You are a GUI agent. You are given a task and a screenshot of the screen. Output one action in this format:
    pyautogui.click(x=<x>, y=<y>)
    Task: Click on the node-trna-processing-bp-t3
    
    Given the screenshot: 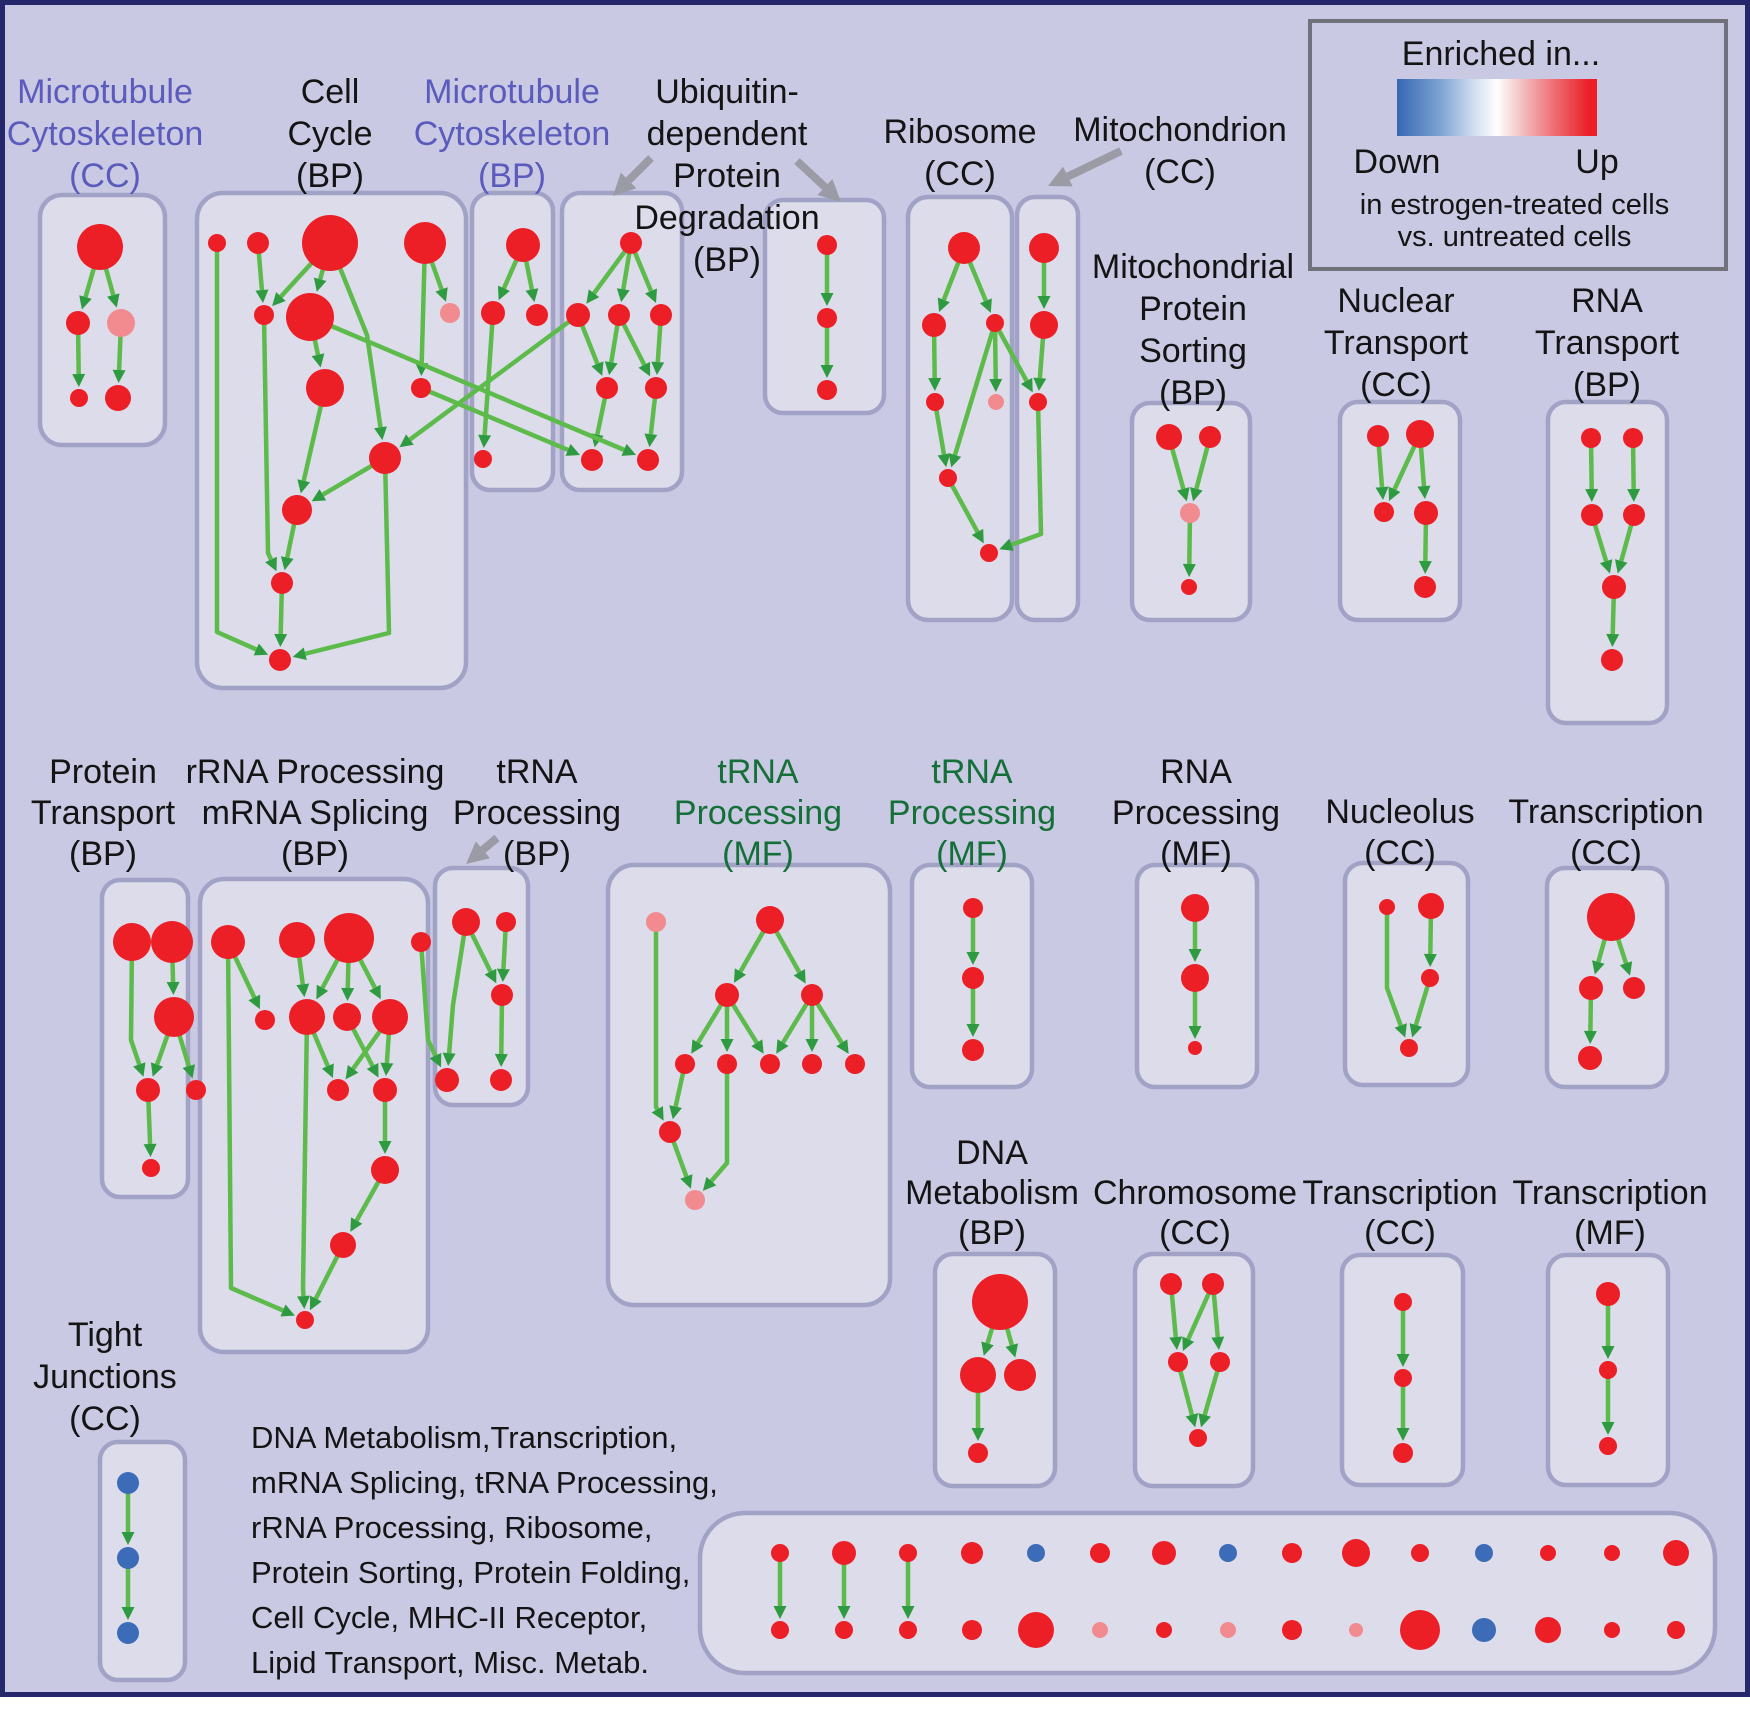 What is the action you would take?
    pyautogui.click(x=502, y=995)
    